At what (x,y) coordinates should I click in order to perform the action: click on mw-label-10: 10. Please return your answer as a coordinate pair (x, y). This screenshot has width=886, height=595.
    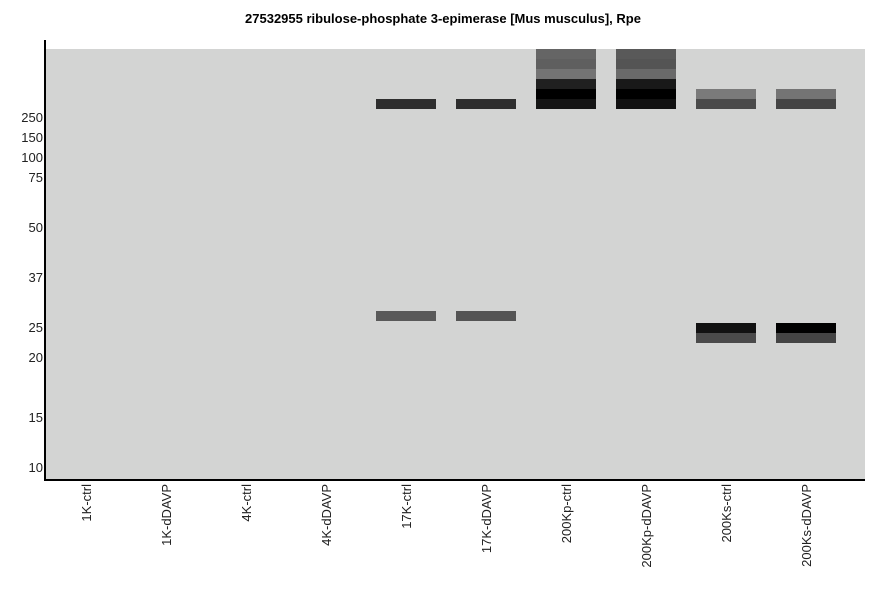
    Looking at the image, I should click on (36, 467).